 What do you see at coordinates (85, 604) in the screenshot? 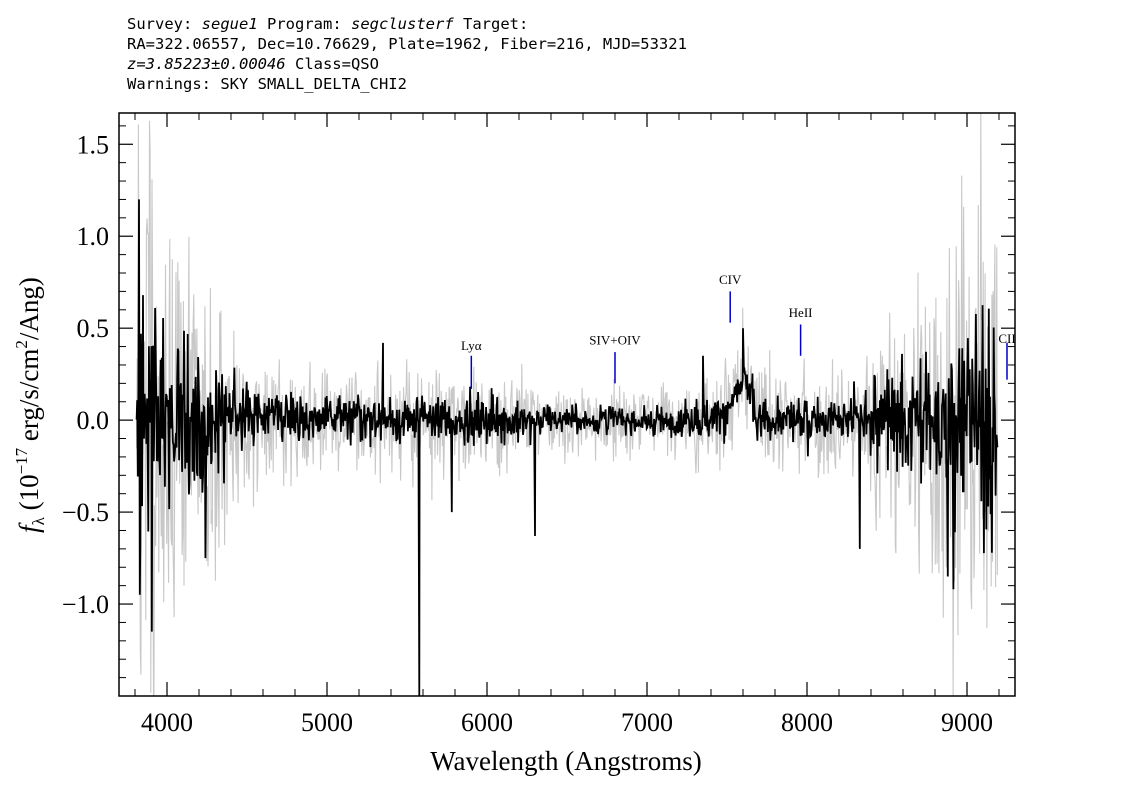
I see `y-tick-label: −1.0` at bounding box center [85, 604].